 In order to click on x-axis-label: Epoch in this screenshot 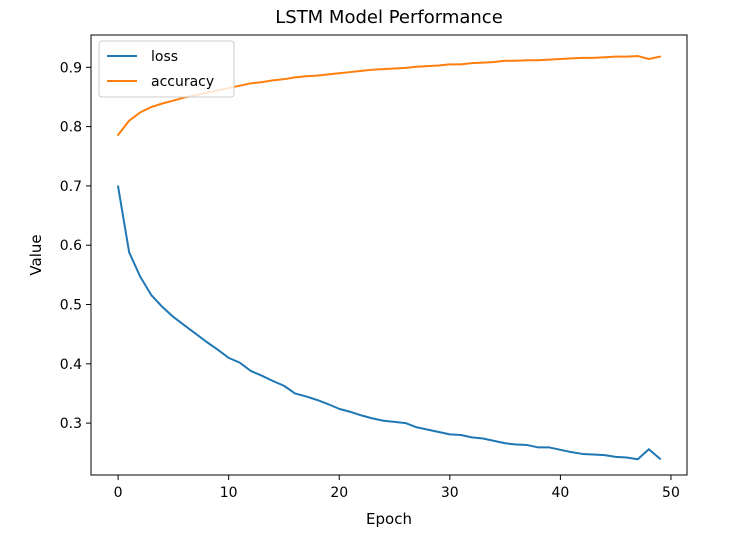, I will do `click(389, 519)`.